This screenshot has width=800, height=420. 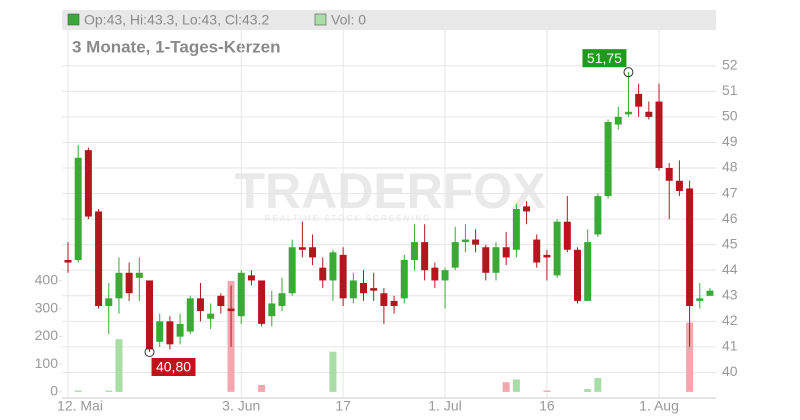 What do you see at coordinates (54, 391) in the screenshot?
I see `y2-tick-label: 0` at bounding box center [54, 391].